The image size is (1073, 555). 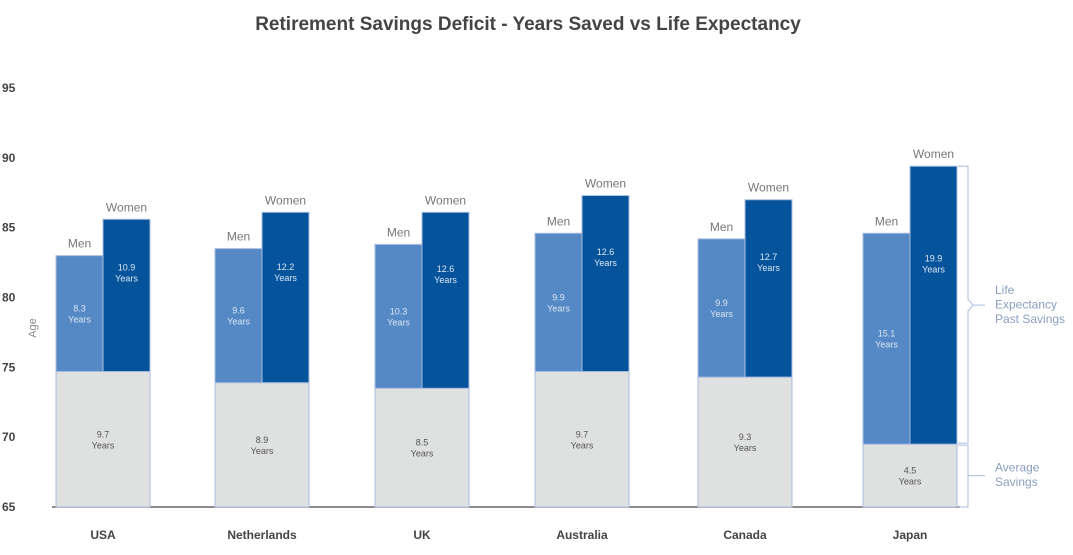 I want to click on y-tick-label: 65, so click(x=9, y=507).